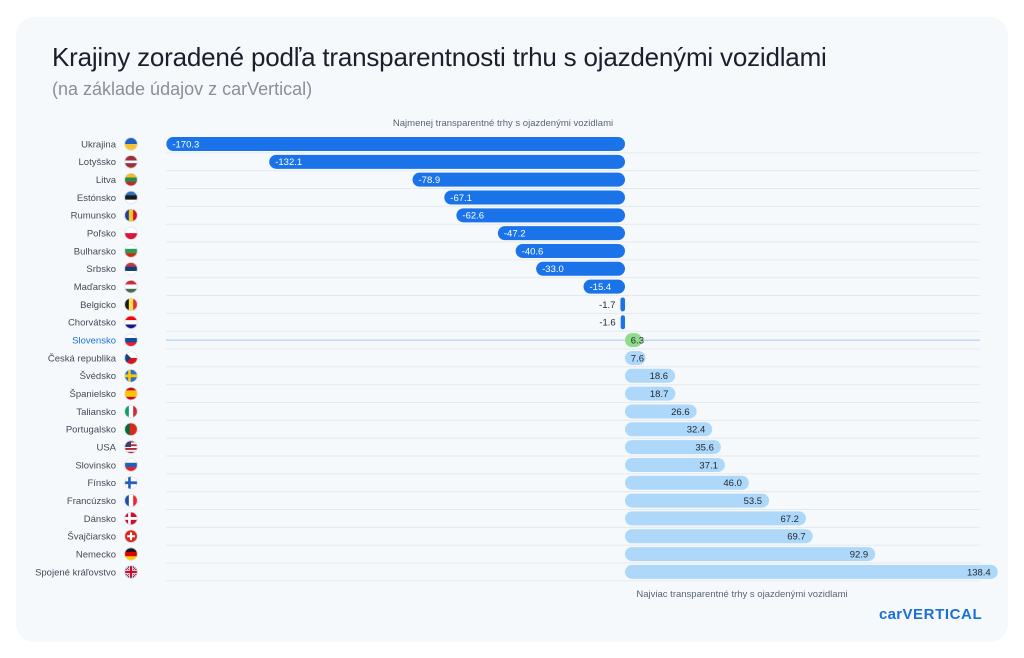 This screenshot has width=1024, height=658. Describe the element at coordinates (131, 411) in the screenshot. I see `flag-italy-icon` at that location.